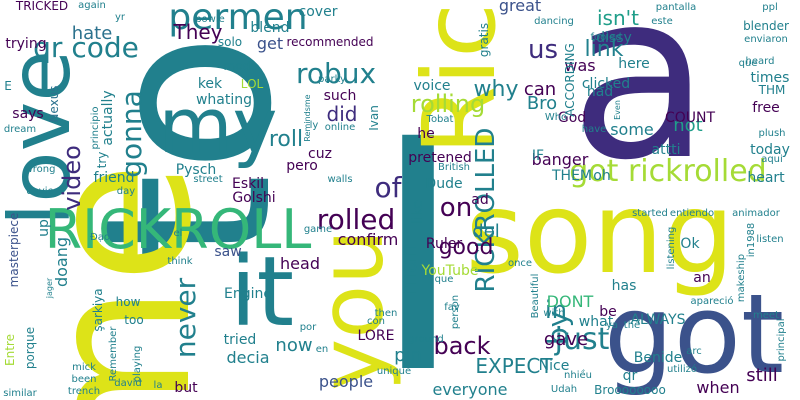 The width and height of the screenshot is (800, 400). I want to click on word-dancing: dancing, so click(554, 21).